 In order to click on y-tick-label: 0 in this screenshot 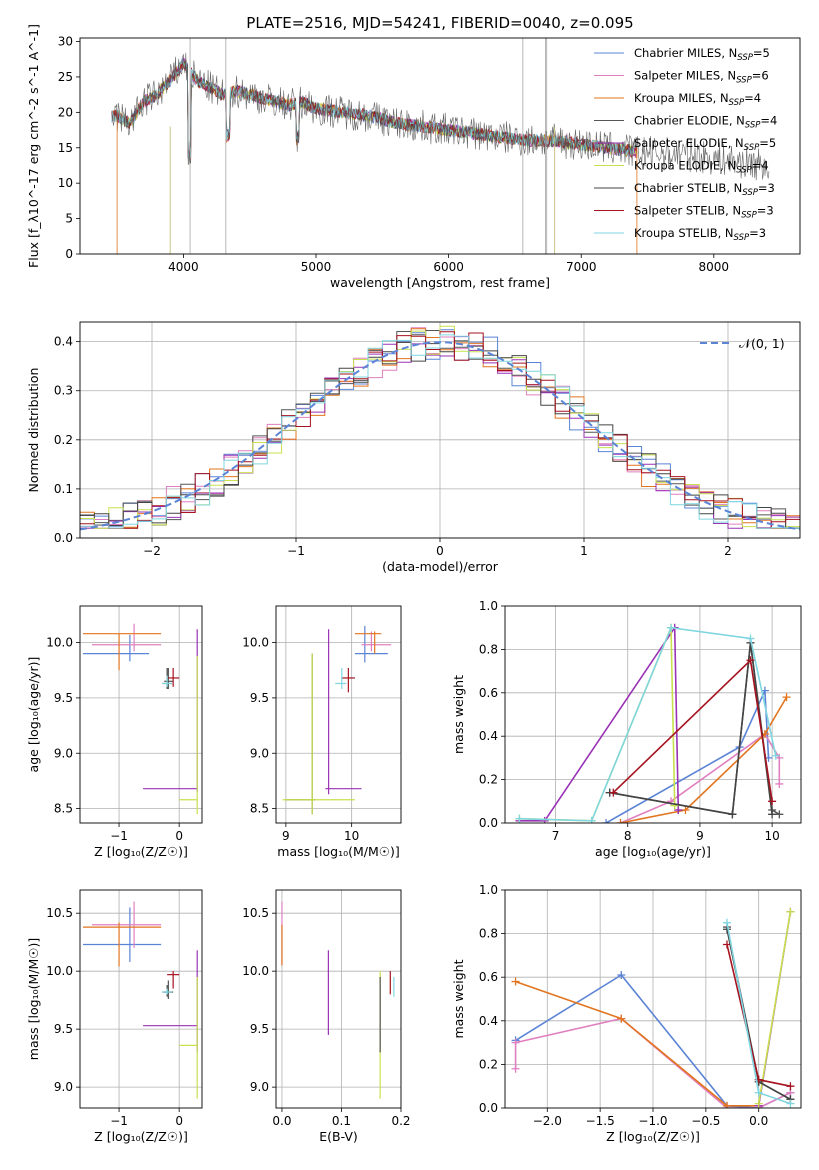, I will do `click(69, 254)`.